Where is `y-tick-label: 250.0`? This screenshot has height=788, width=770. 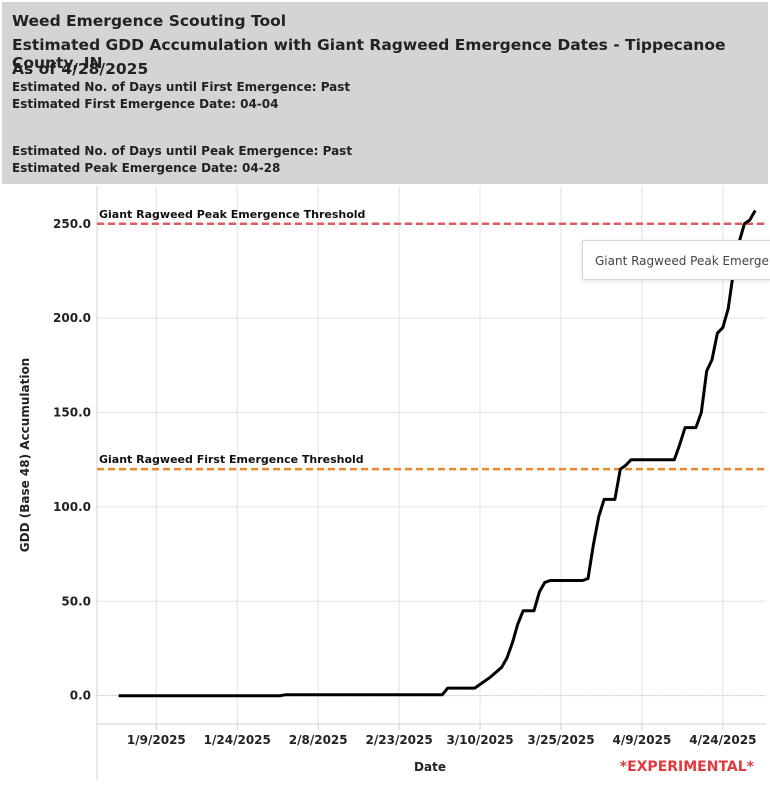 y-tick-label: 250.0 is located at coordinates (72, 224).